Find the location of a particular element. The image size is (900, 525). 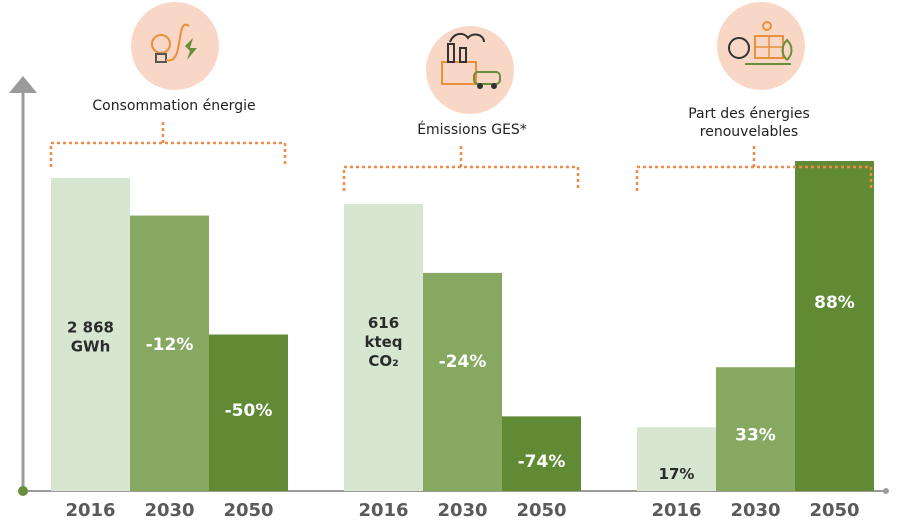

fan-blades is located at coordinates (739, 48).